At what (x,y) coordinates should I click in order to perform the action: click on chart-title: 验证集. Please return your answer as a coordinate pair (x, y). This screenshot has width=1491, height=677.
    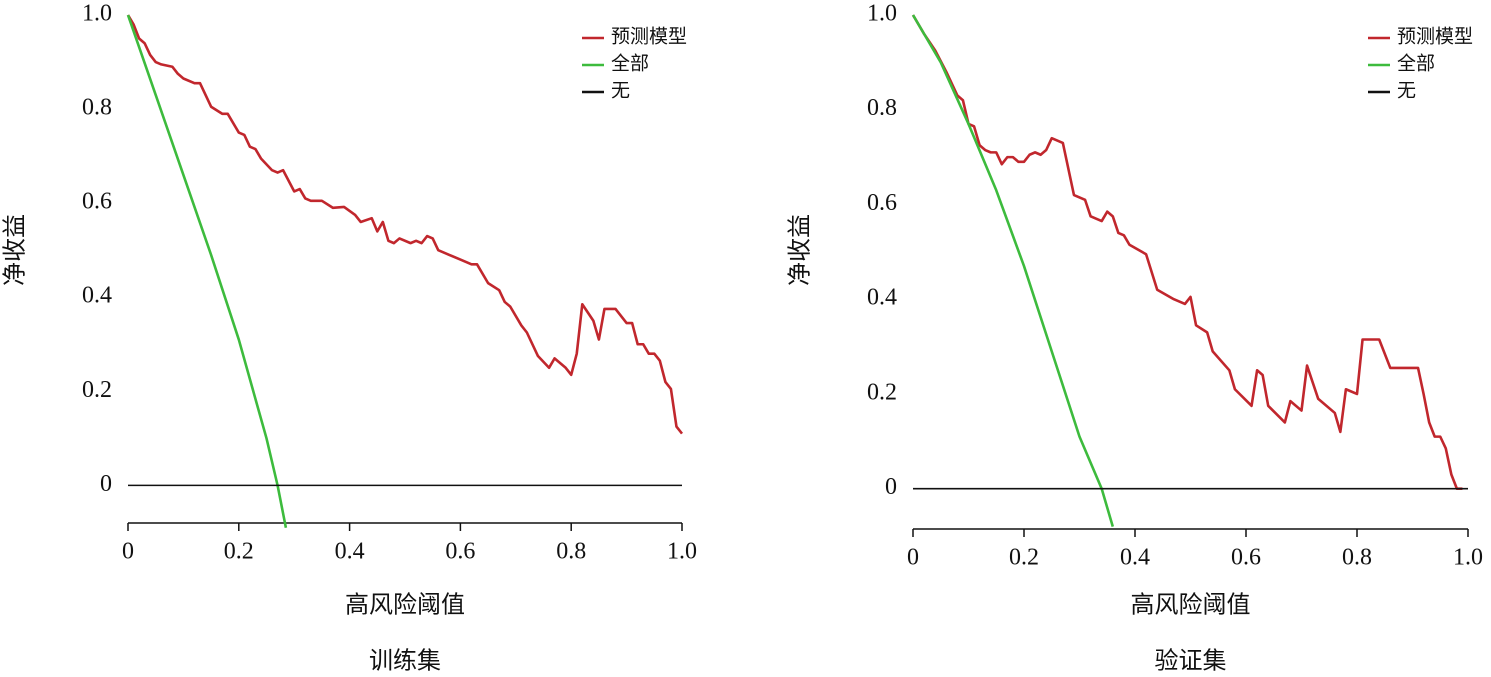
    Looking at the image, I should click on (1191, 661).